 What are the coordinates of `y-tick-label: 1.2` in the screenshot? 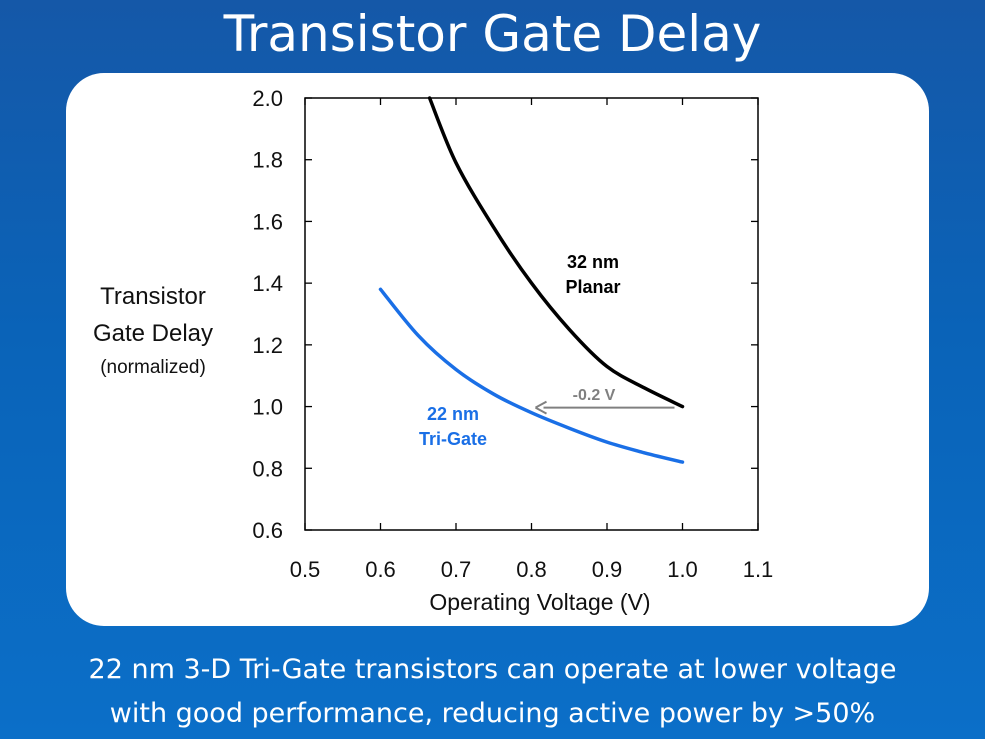 It's located at (267, 345).